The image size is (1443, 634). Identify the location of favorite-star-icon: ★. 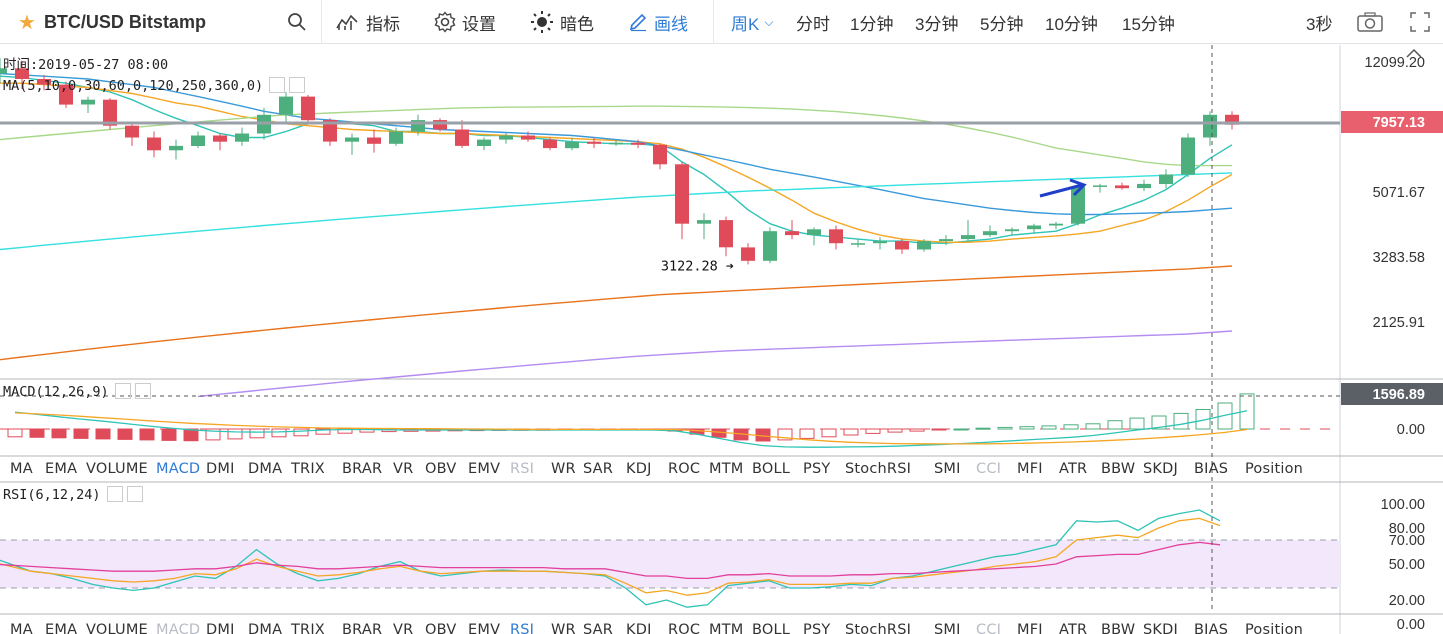
(27, 22).